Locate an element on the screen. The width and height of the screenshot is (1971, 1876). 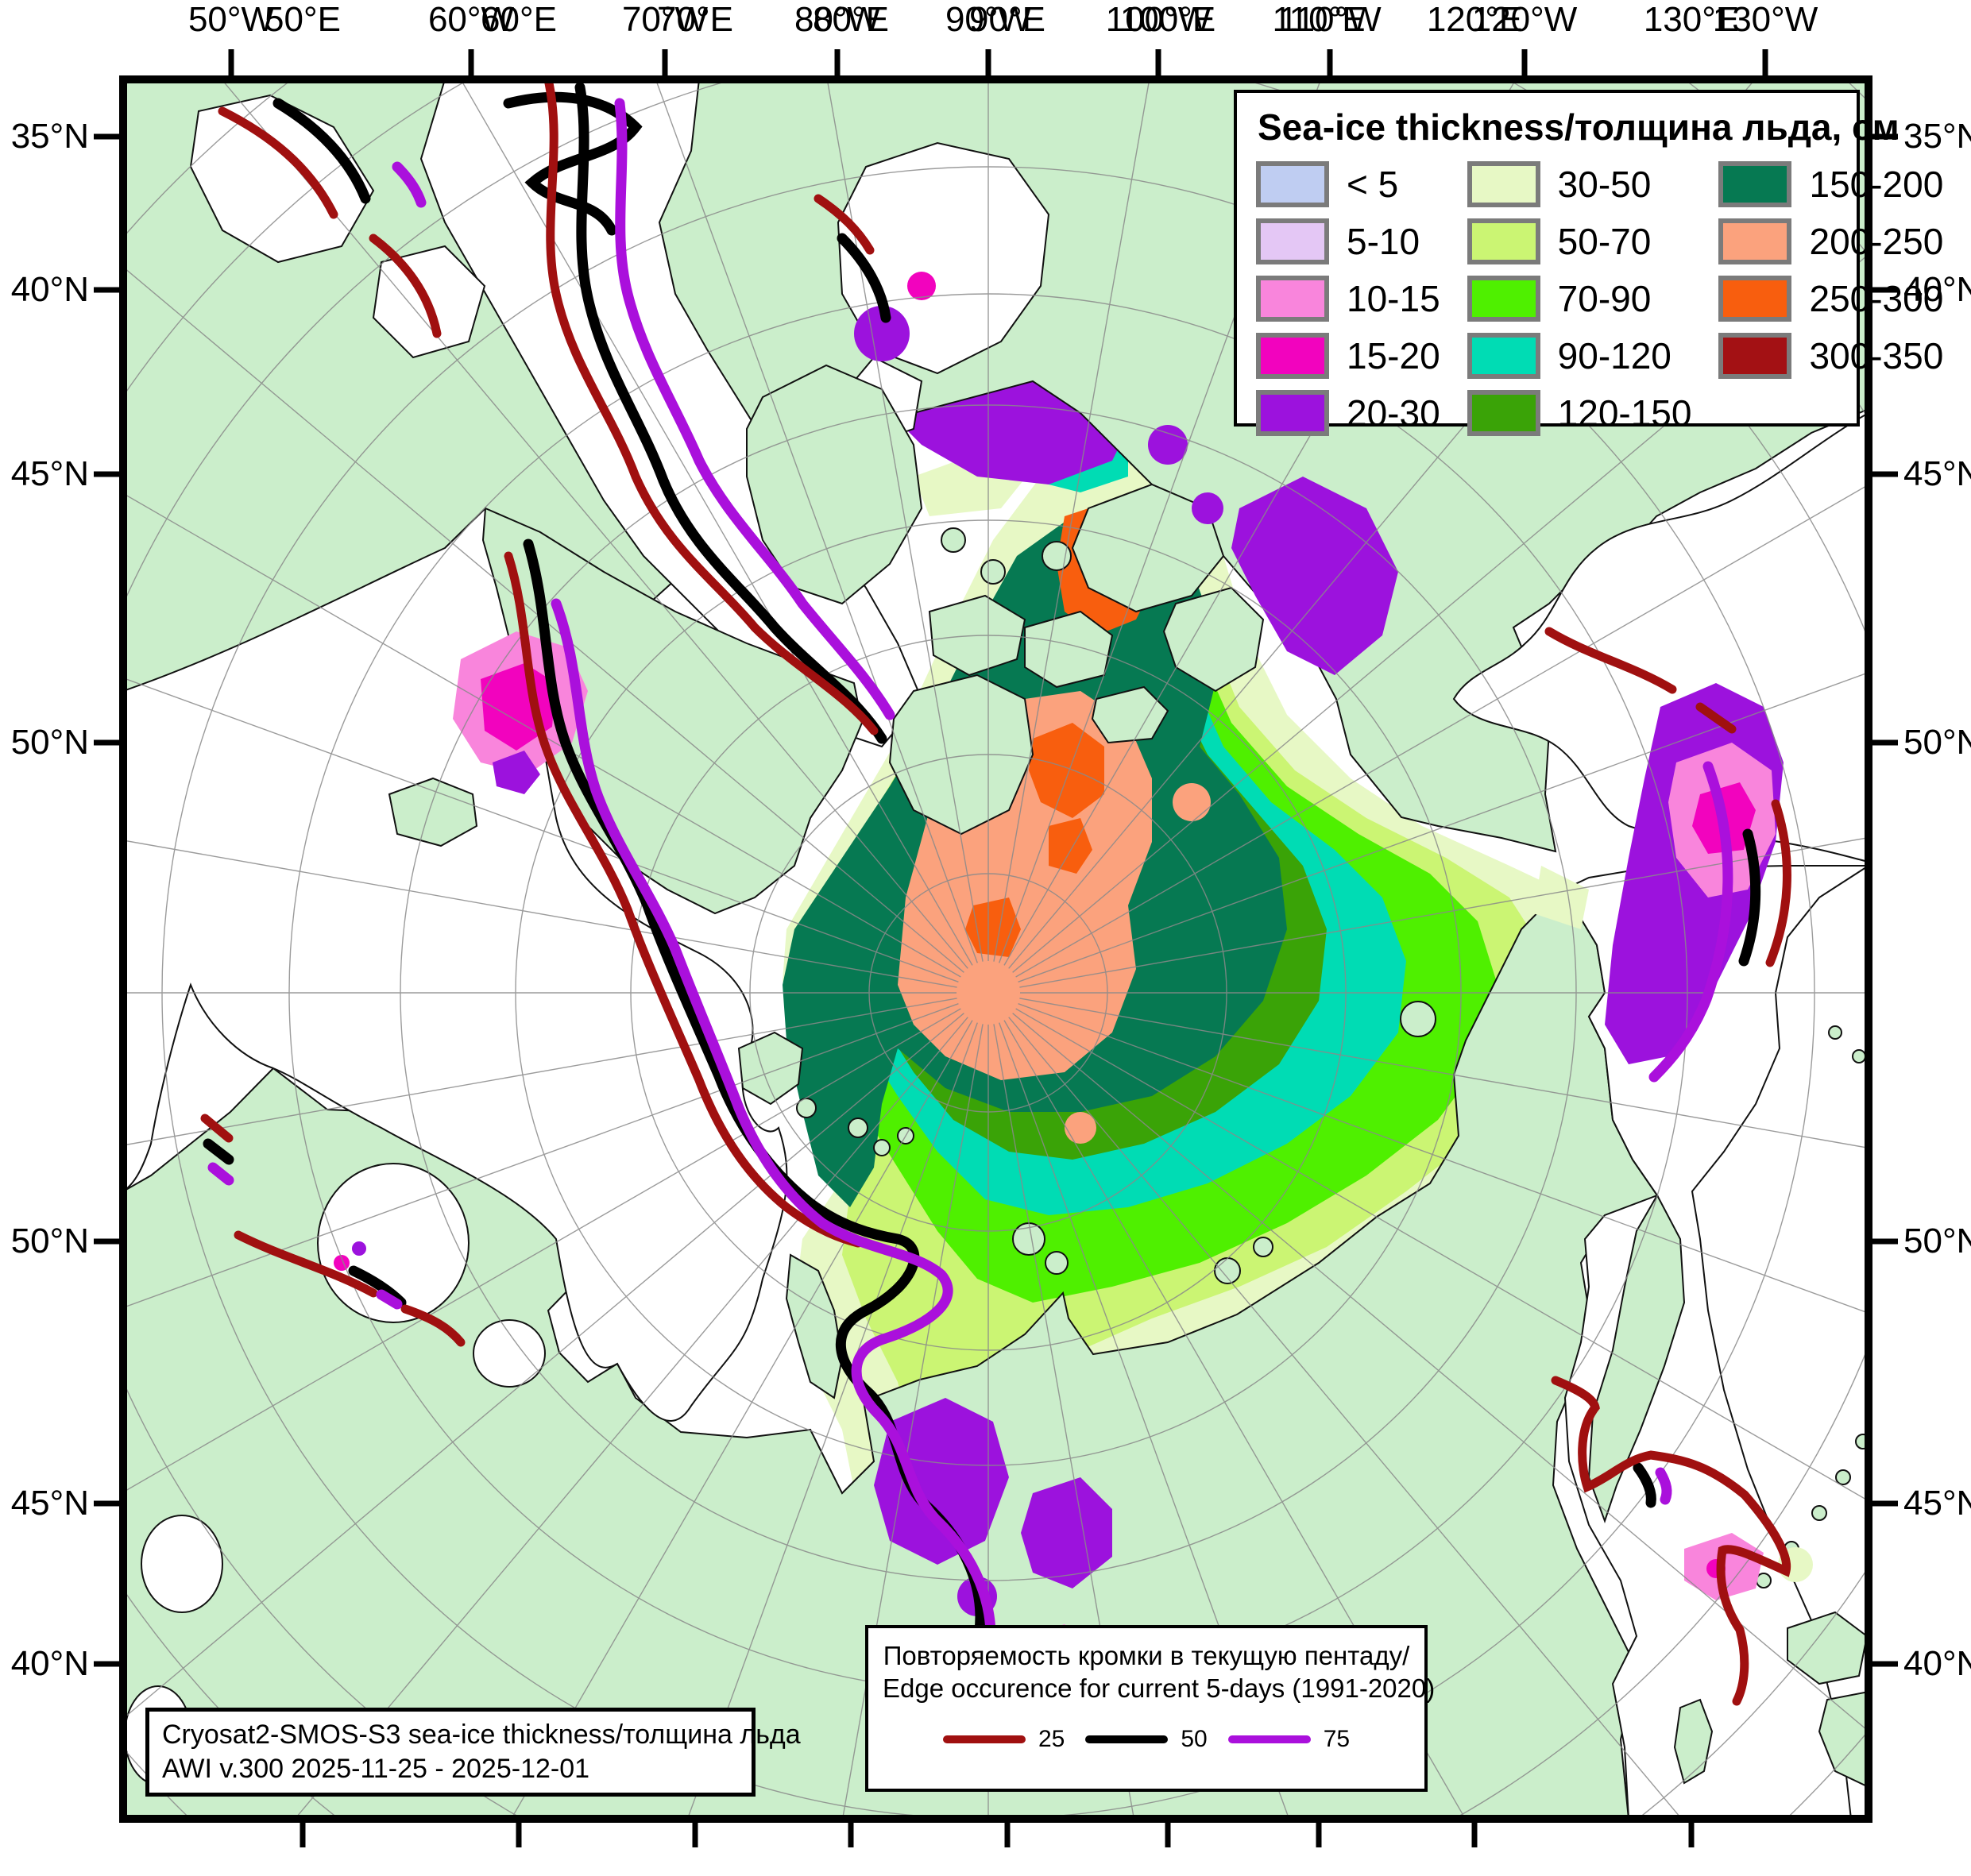
novaya-zemlya is located at coordinates (815, 1326).